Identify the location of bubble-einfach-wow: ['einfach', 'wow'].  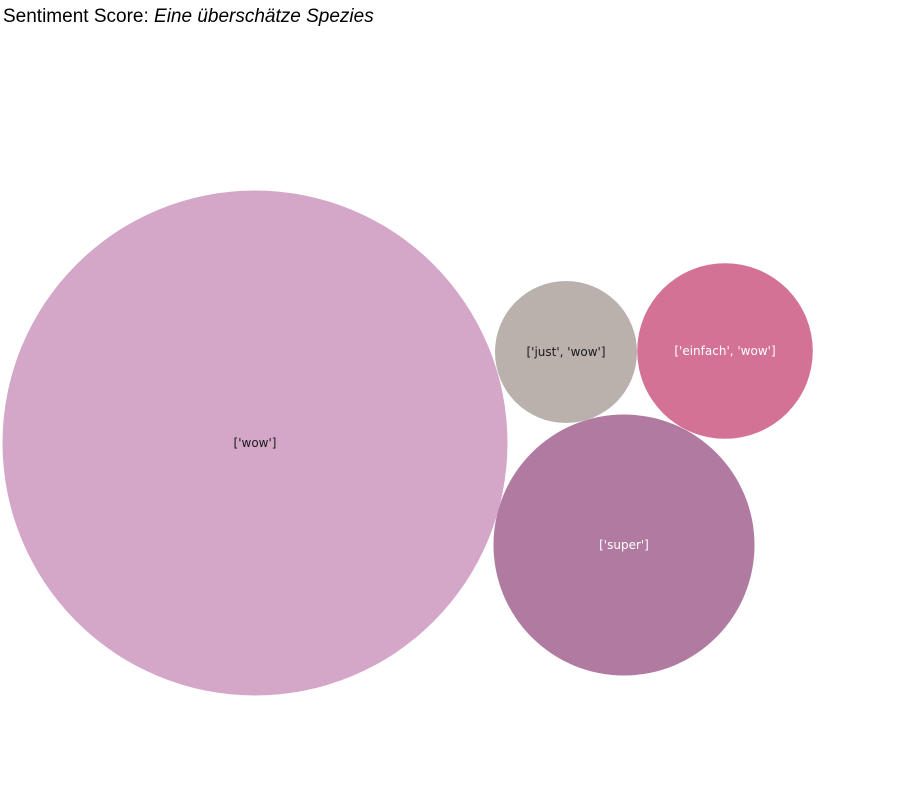
(725, 351).